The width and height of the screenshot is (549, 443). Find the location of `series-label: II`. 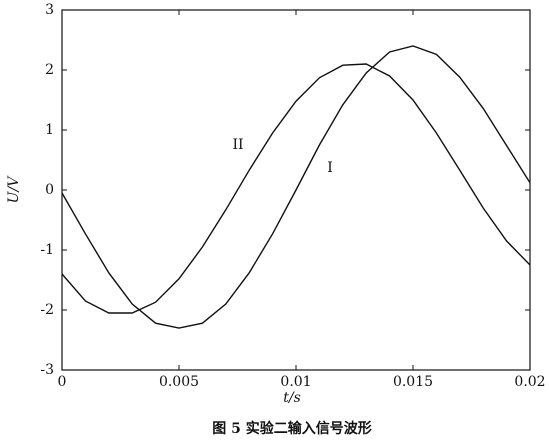

series-label: II is located at coordinates (237, 145).